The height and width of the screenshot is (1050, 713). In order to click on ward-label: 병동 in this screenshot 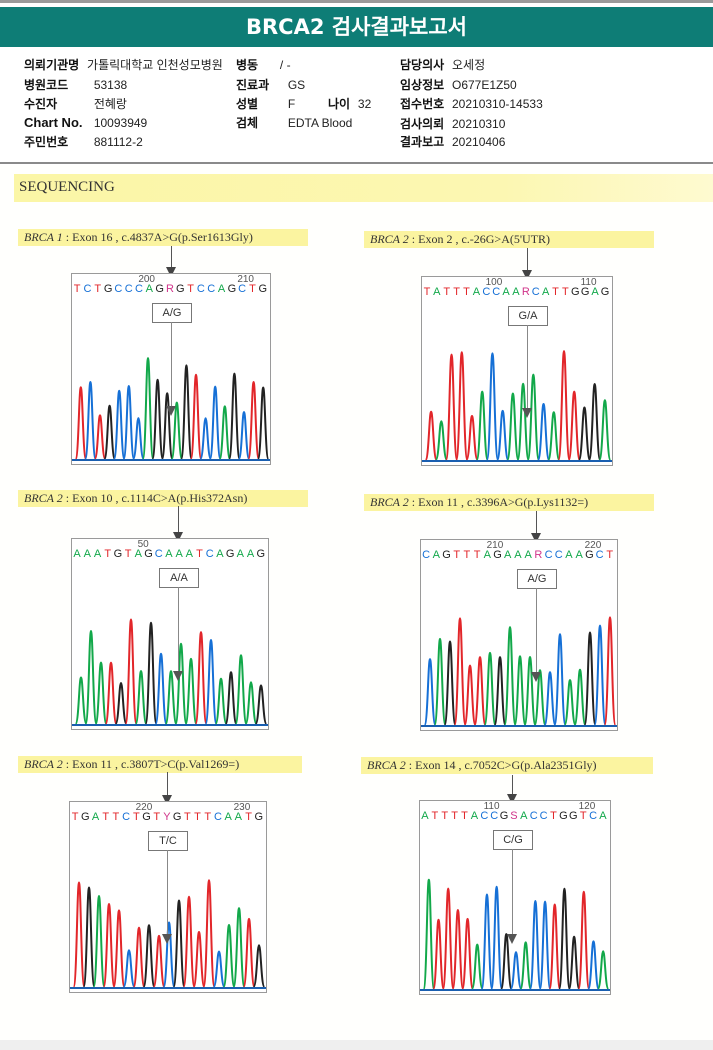, I will do `click(247, 65)`.